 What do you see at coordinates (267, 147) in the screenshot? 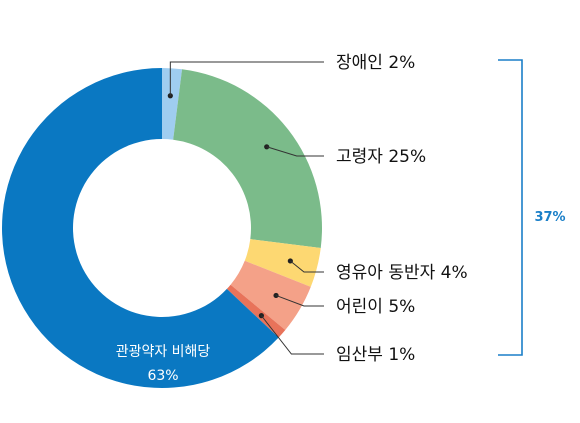
I see `leader-dot-elderly` at bounding box center [267, 147].